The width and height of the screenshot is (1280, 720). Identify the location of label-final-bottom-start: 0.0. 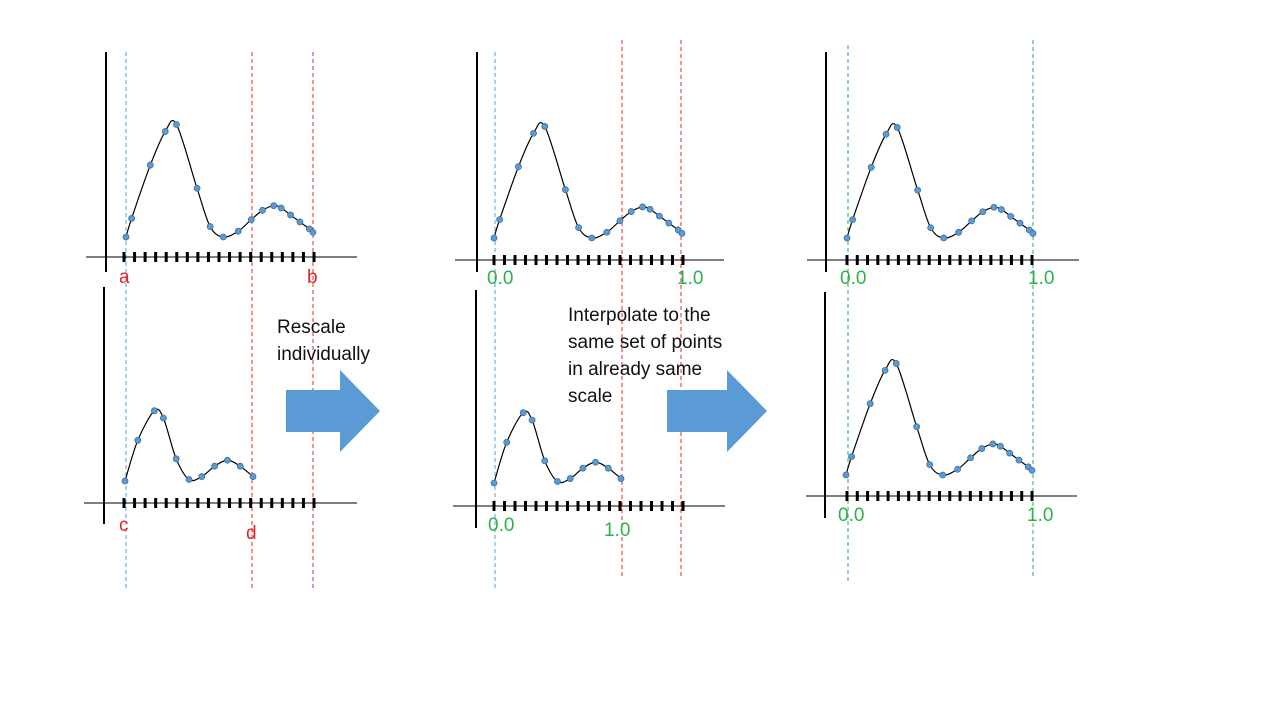
(851, 515).